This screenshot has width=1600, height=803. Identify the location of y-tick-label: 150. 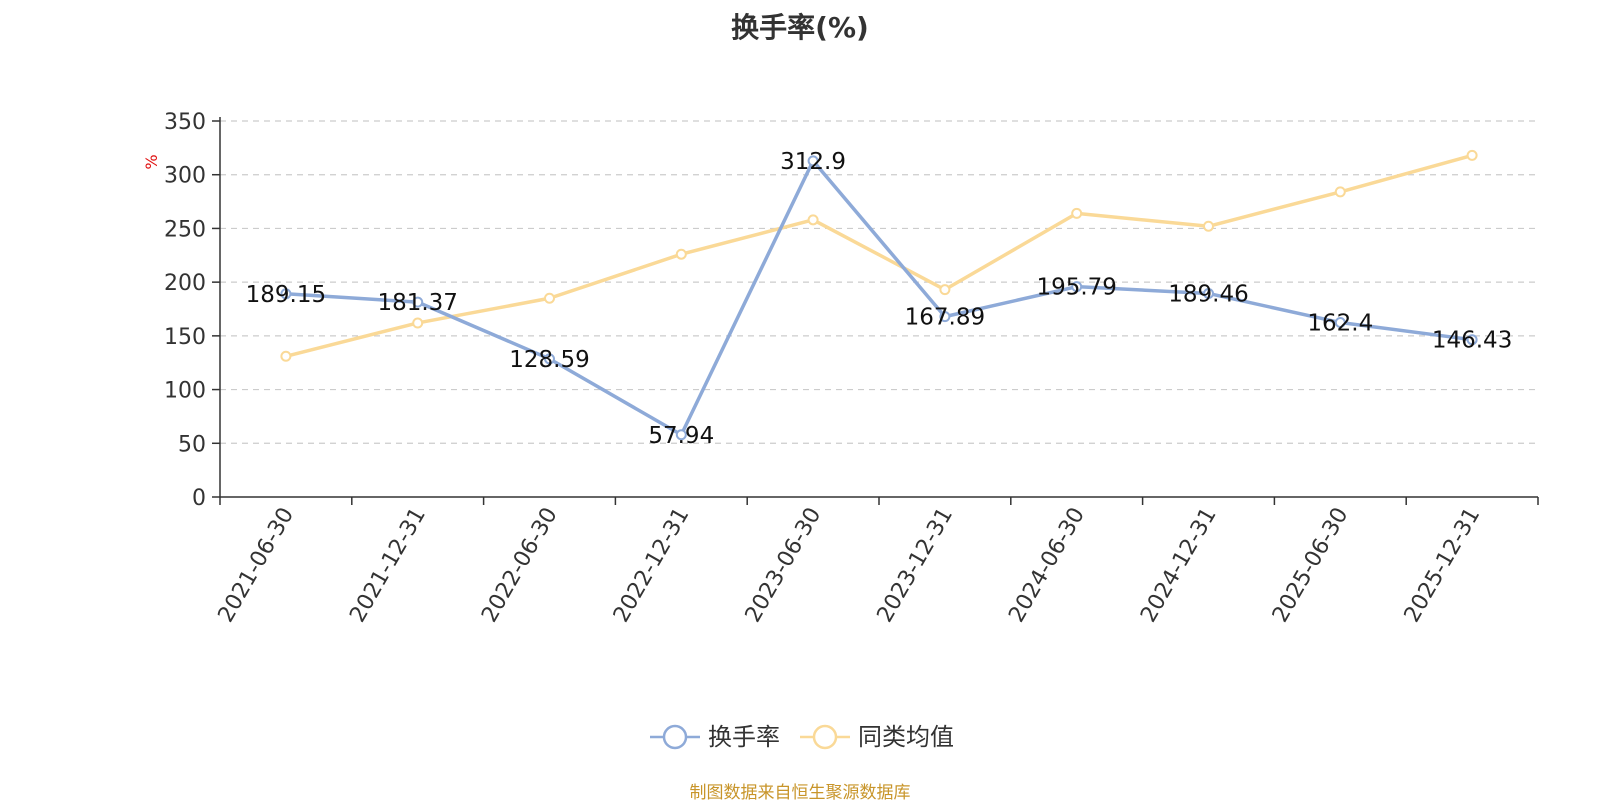
(185, 337).